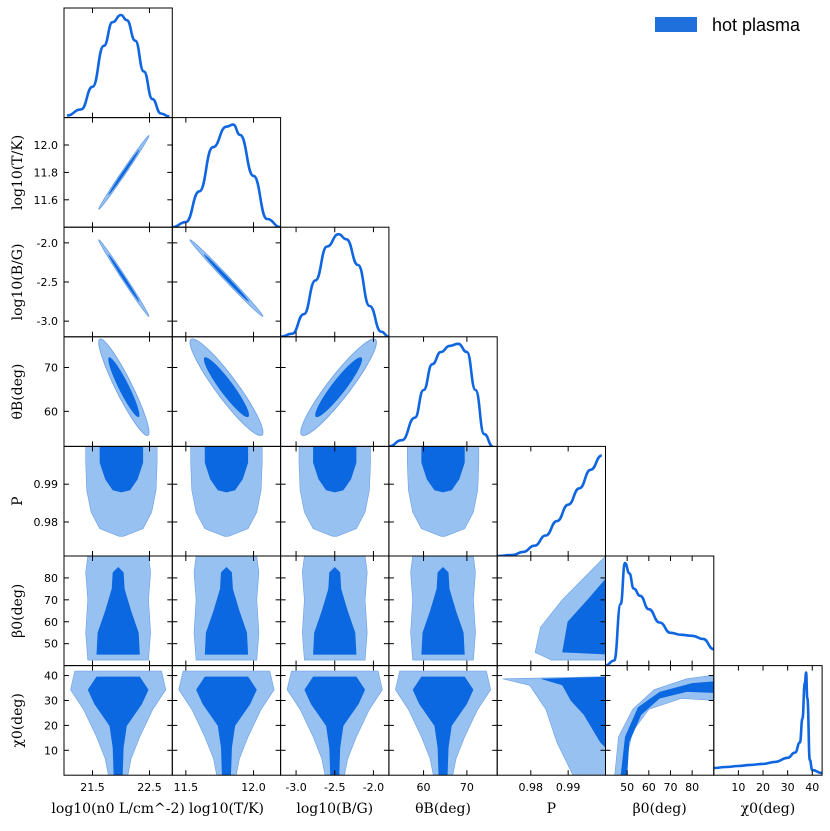  Describe the element at coordinates (334, 809) in the screenshot. I see `x-axis-label-logB: log10(B/G)` at that location.